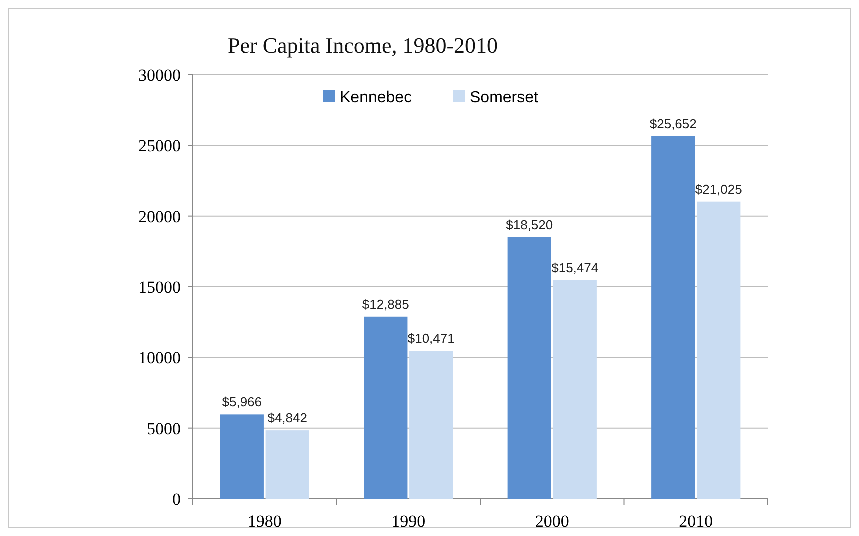 The image size is (859, 536). Describe the element at coordinates (176, 499) in the screenshot. I see `y-tick-label: 0` at that location.